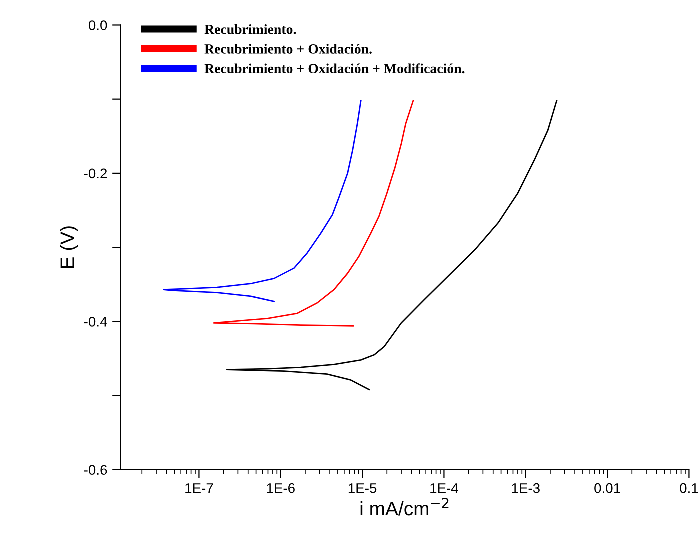 The height and width of the screenshot is (537, 699). I want to click on y-tick-label: -0.6, so click(96, 470).